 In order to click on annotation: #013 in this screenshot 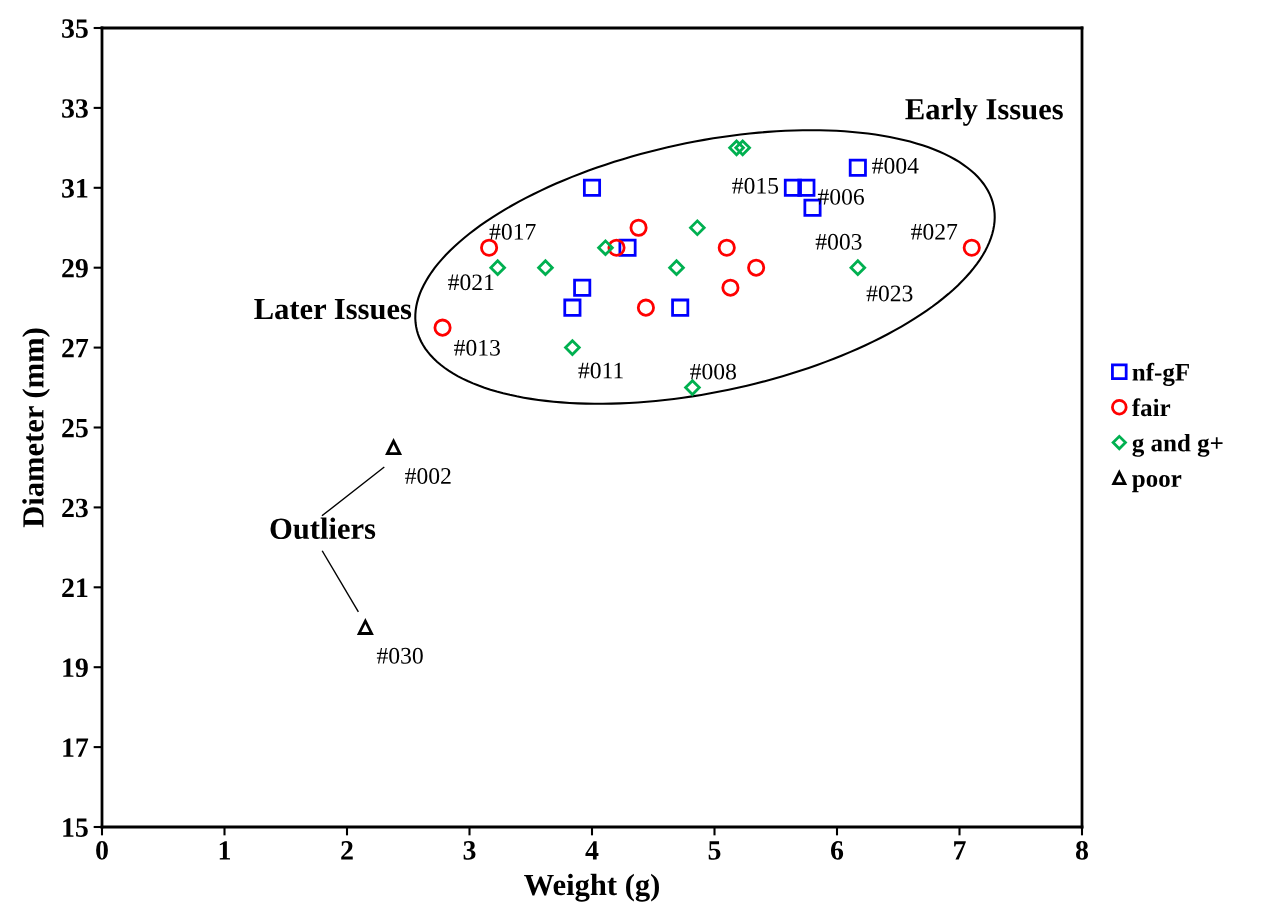, I will do `click(477, 347)`.